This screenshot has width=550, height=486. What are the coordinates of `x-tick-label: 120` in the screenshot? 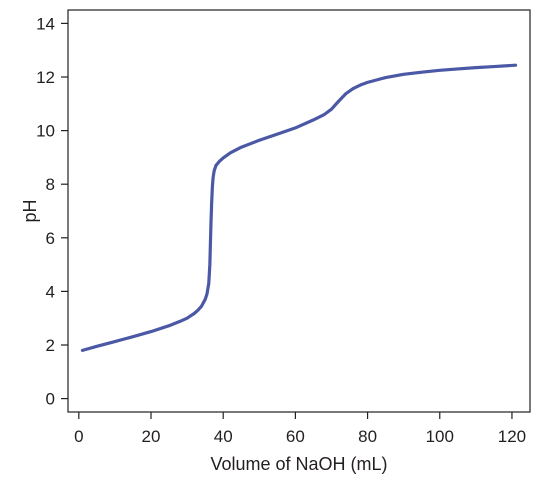 It's located at (512, 436).